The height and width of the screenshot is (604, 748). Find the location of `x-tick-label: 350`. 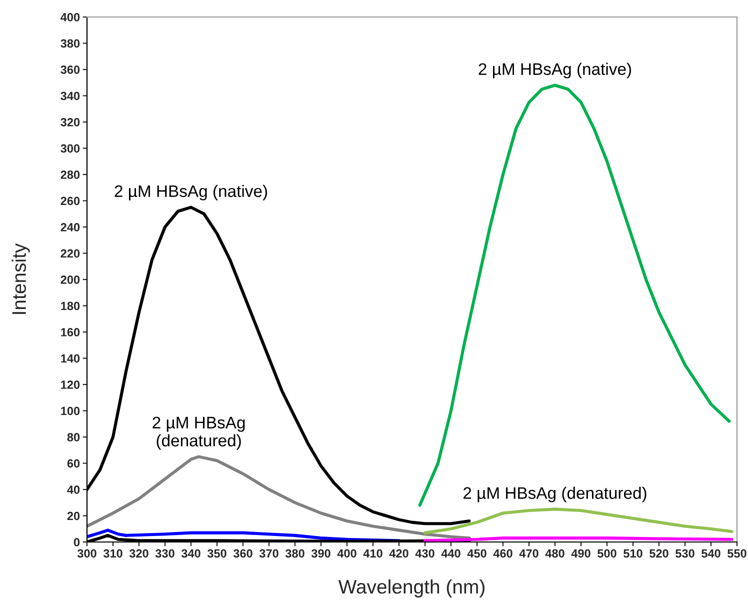

x-tick-label: 350 is located at coordinates (216, 553).